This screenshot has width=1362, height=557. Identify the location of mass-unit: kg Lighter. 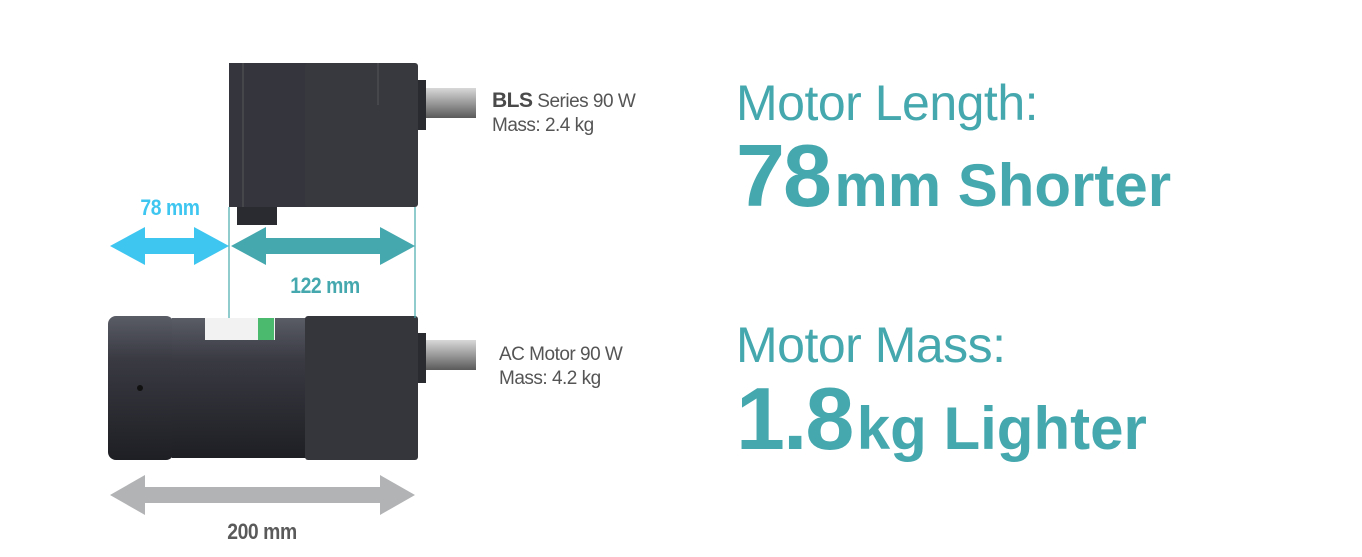
(1001, 428).